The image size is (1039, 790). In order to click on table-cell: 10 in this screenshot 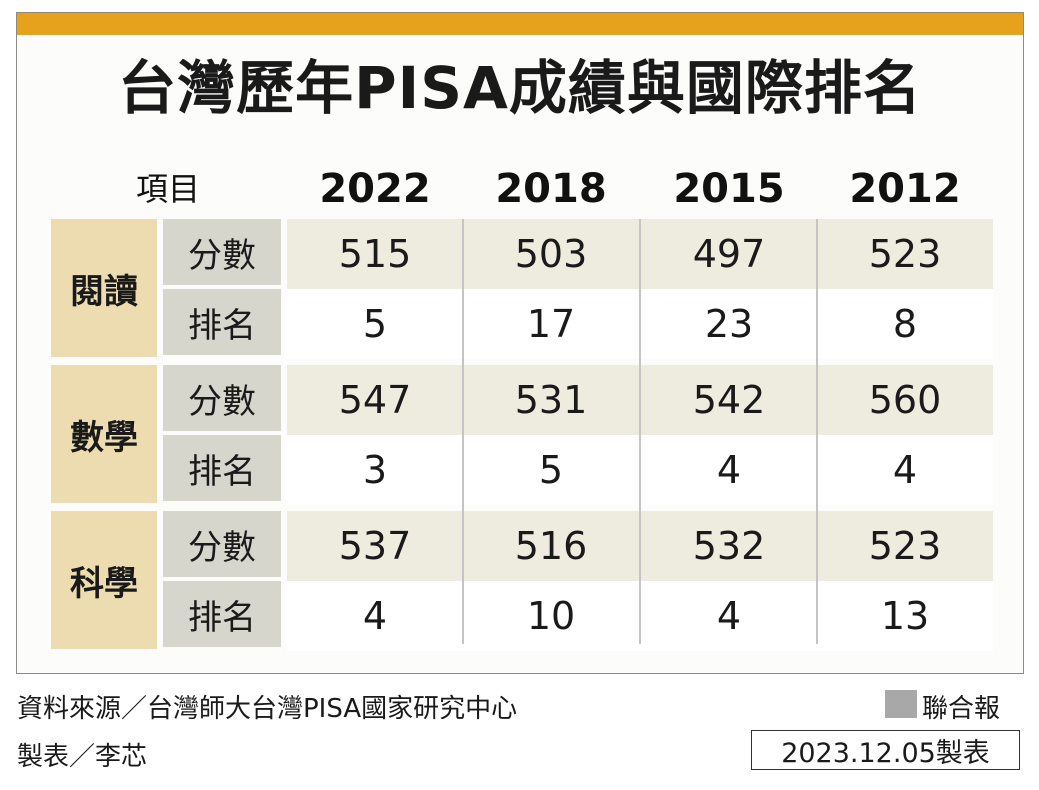, I will do `click(551, 616)`.